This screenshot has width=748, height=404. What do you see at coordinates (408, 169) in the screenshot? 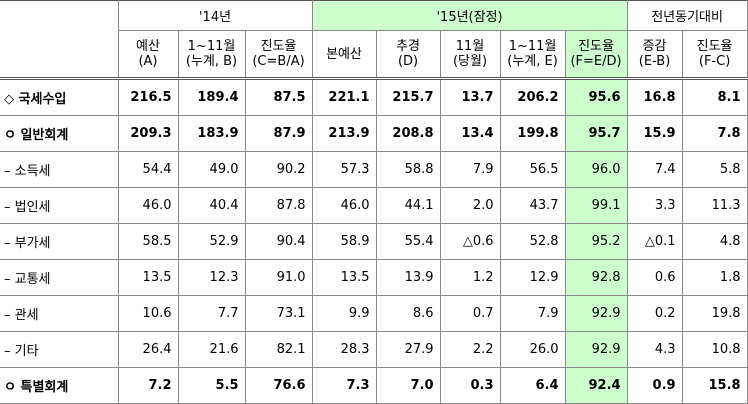
I see `cell: 58.8` at bounding box center [408, 169].